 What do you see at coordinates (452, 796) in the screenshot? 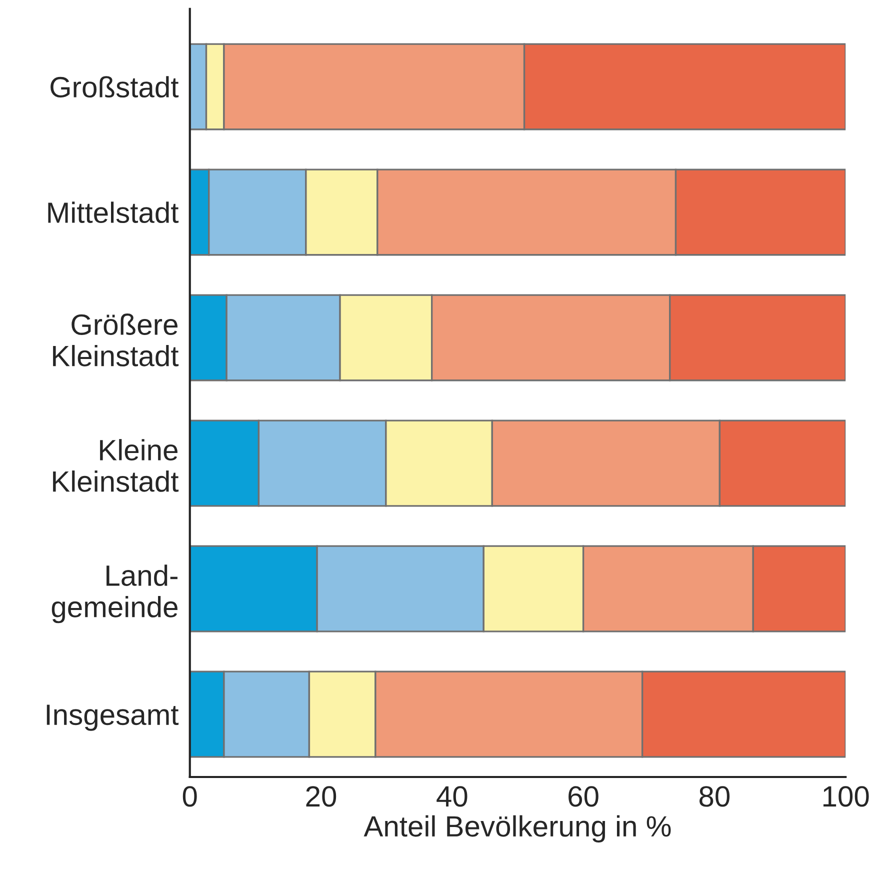
I see `x-tick-label: 40` at bounding box center [452, 796].